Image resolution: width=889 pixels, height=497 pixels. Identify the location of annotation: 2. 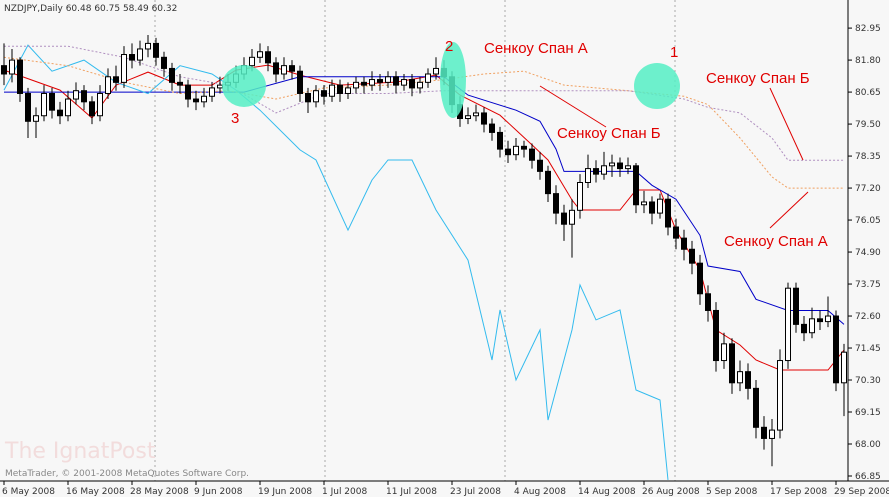
(449, 46).